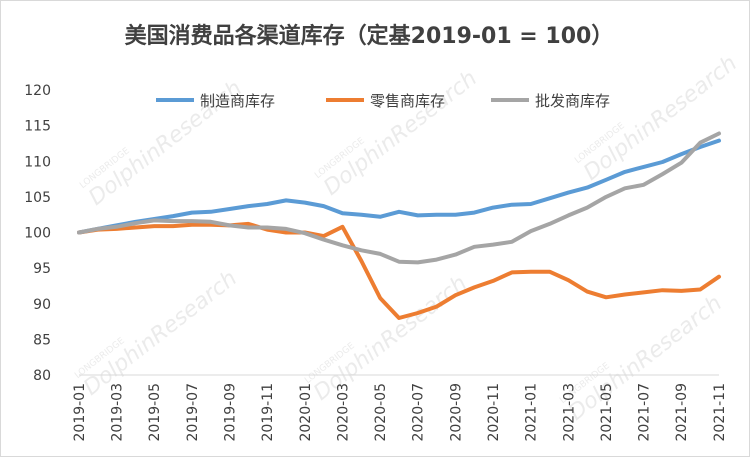 The image size is (750, 458). I want to click on legend-item: 制造商库存, so click(215, 101).